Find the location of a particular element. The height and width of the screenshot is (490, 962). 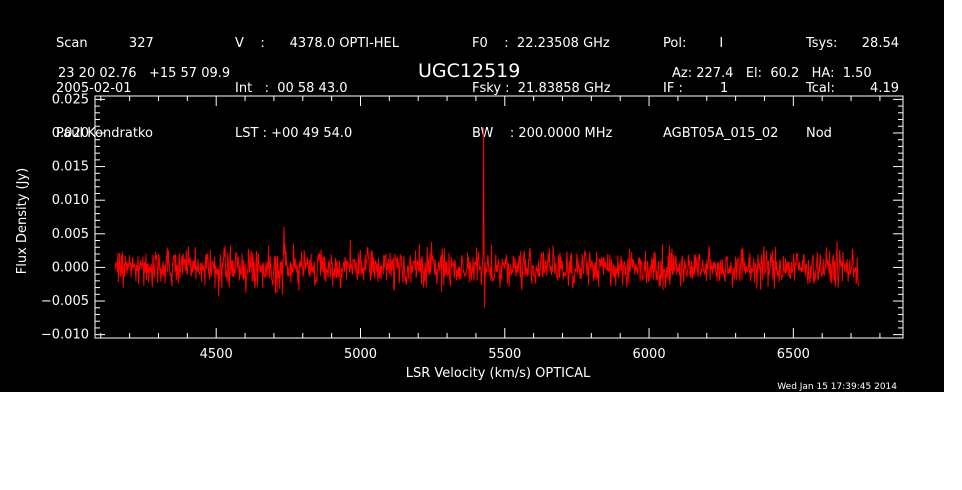

y-tick-label: −0.010 is located at coordinates (65, 335).